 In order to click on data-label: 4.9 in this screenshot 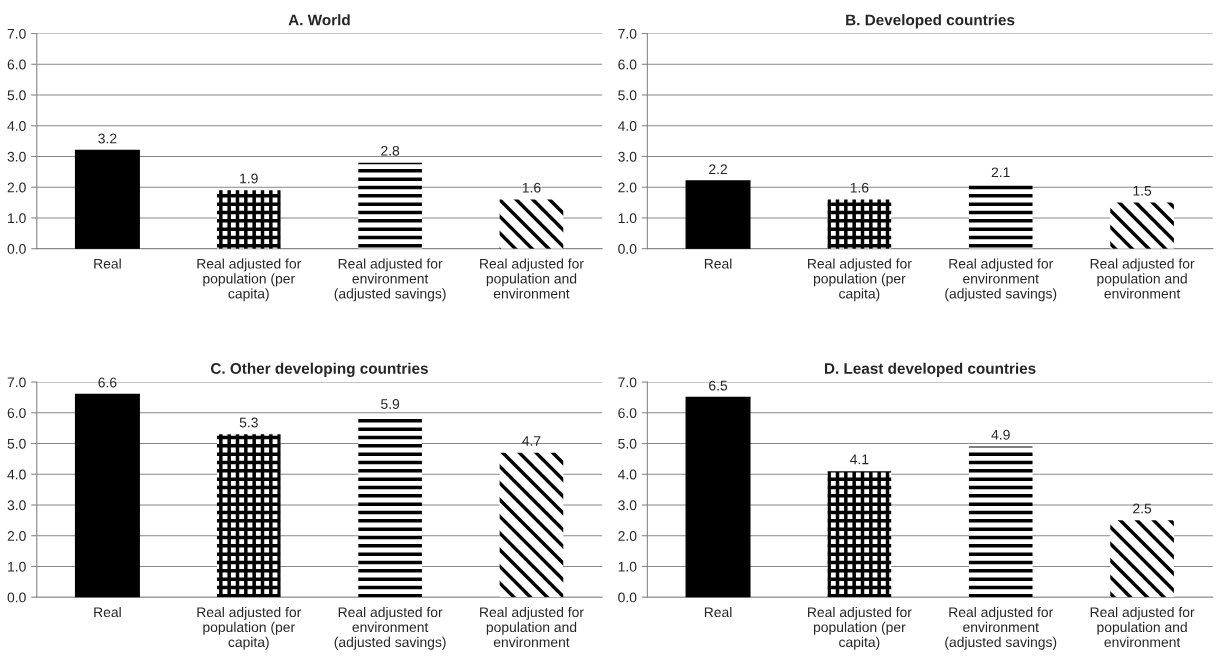, I will do `click(1000, 434)`.